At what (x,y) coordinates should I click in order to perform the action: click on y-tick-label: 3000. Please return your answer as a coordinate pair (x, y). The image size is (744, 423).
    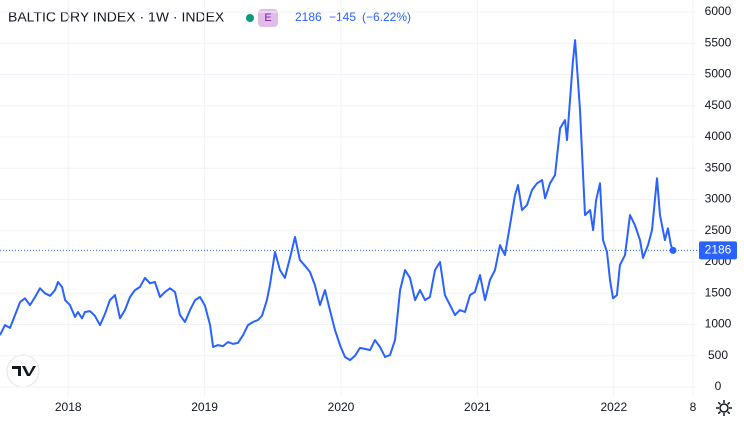
    Looking at the image, I should click on (718, 199).